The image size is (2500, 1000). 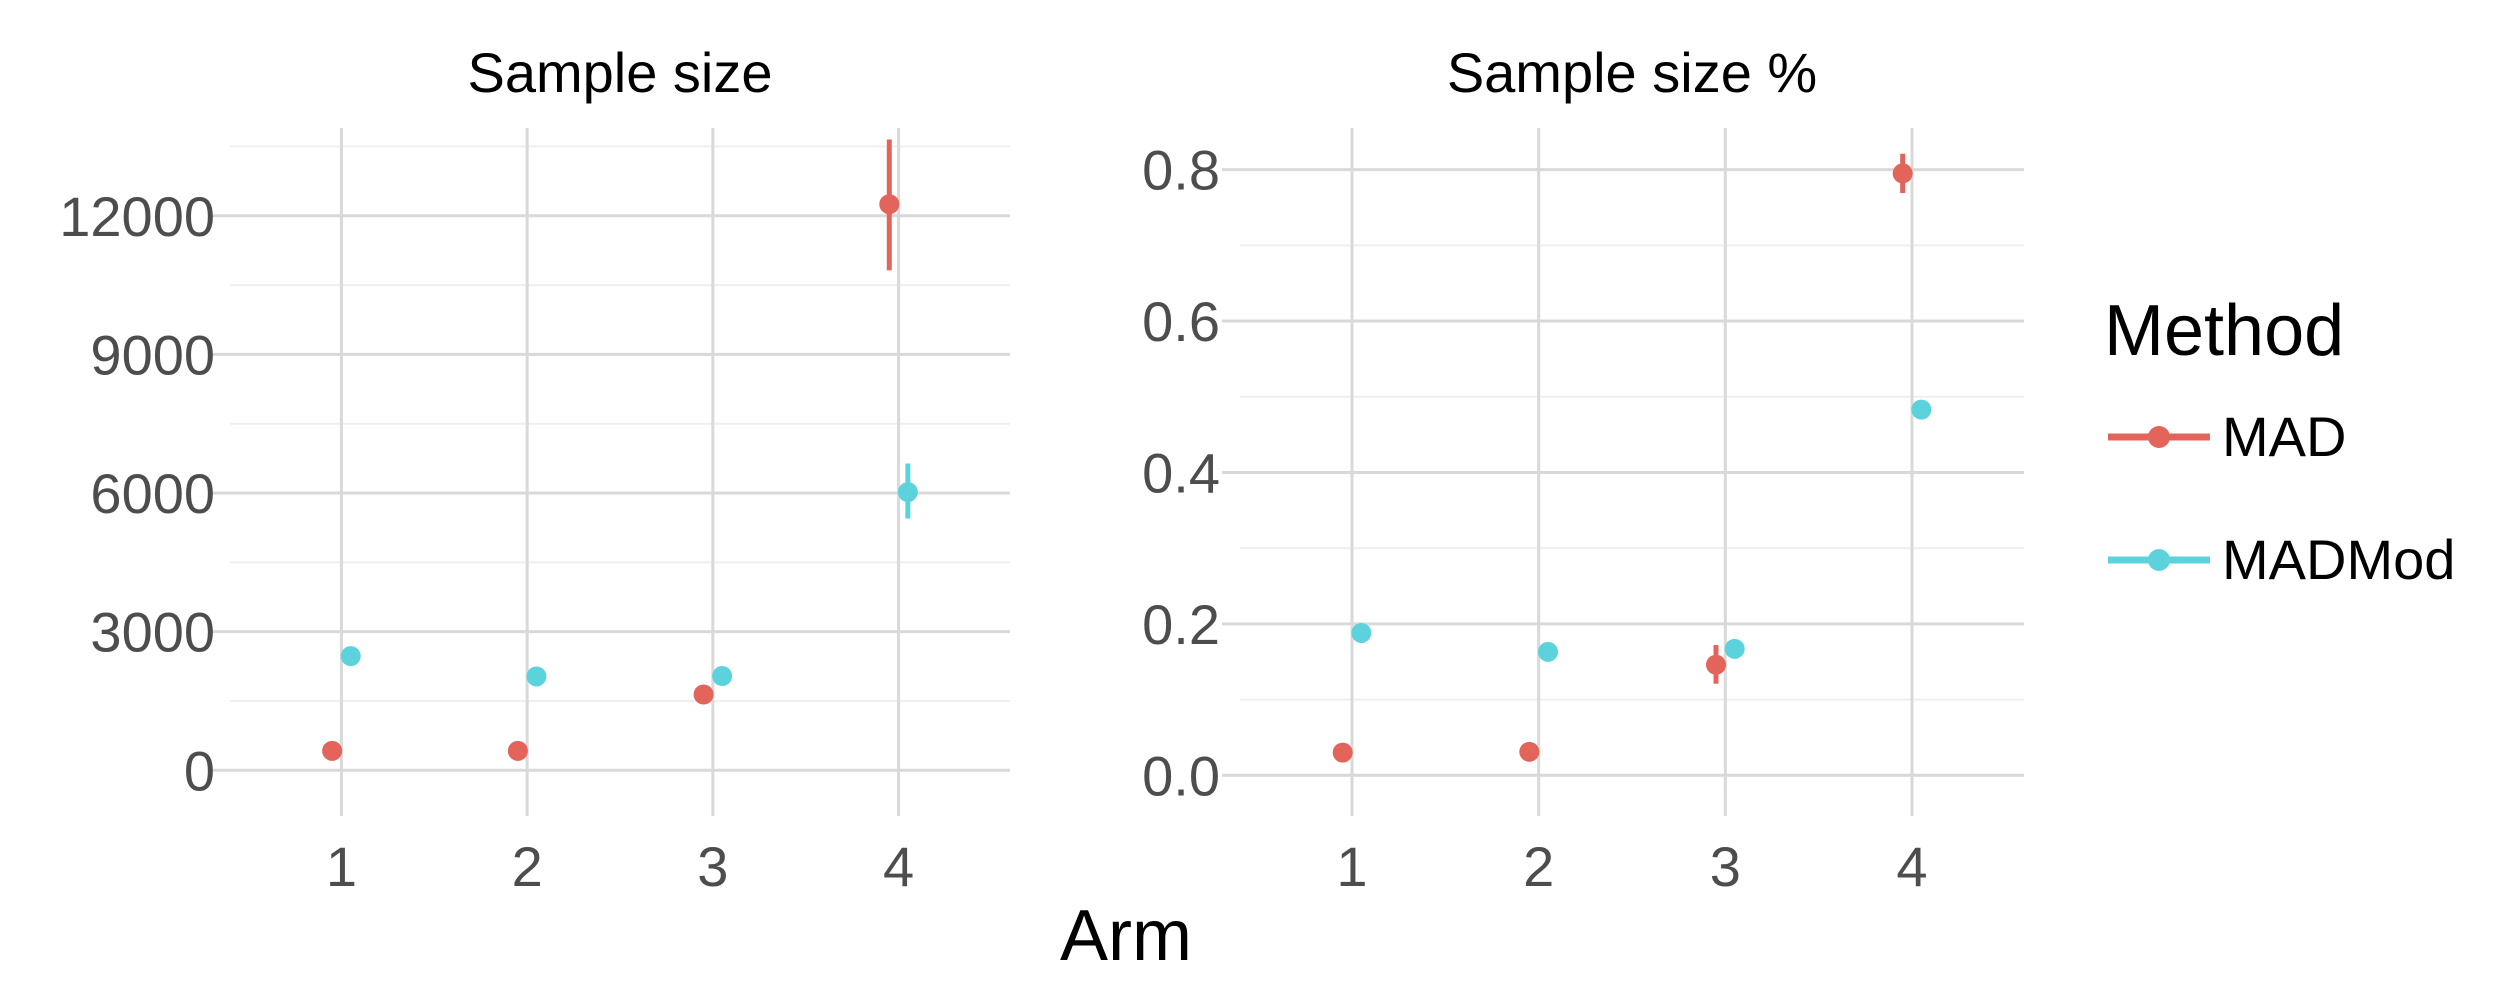 I want to click on y-tick-label: 12000, so click(x=137, y=216).